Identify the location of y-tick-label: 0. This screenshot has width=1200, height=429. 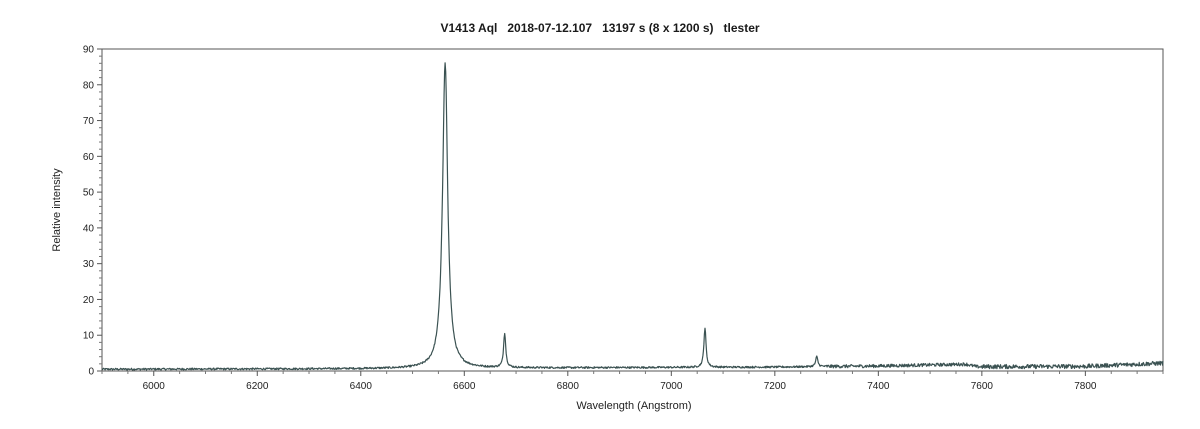
(91, 372).